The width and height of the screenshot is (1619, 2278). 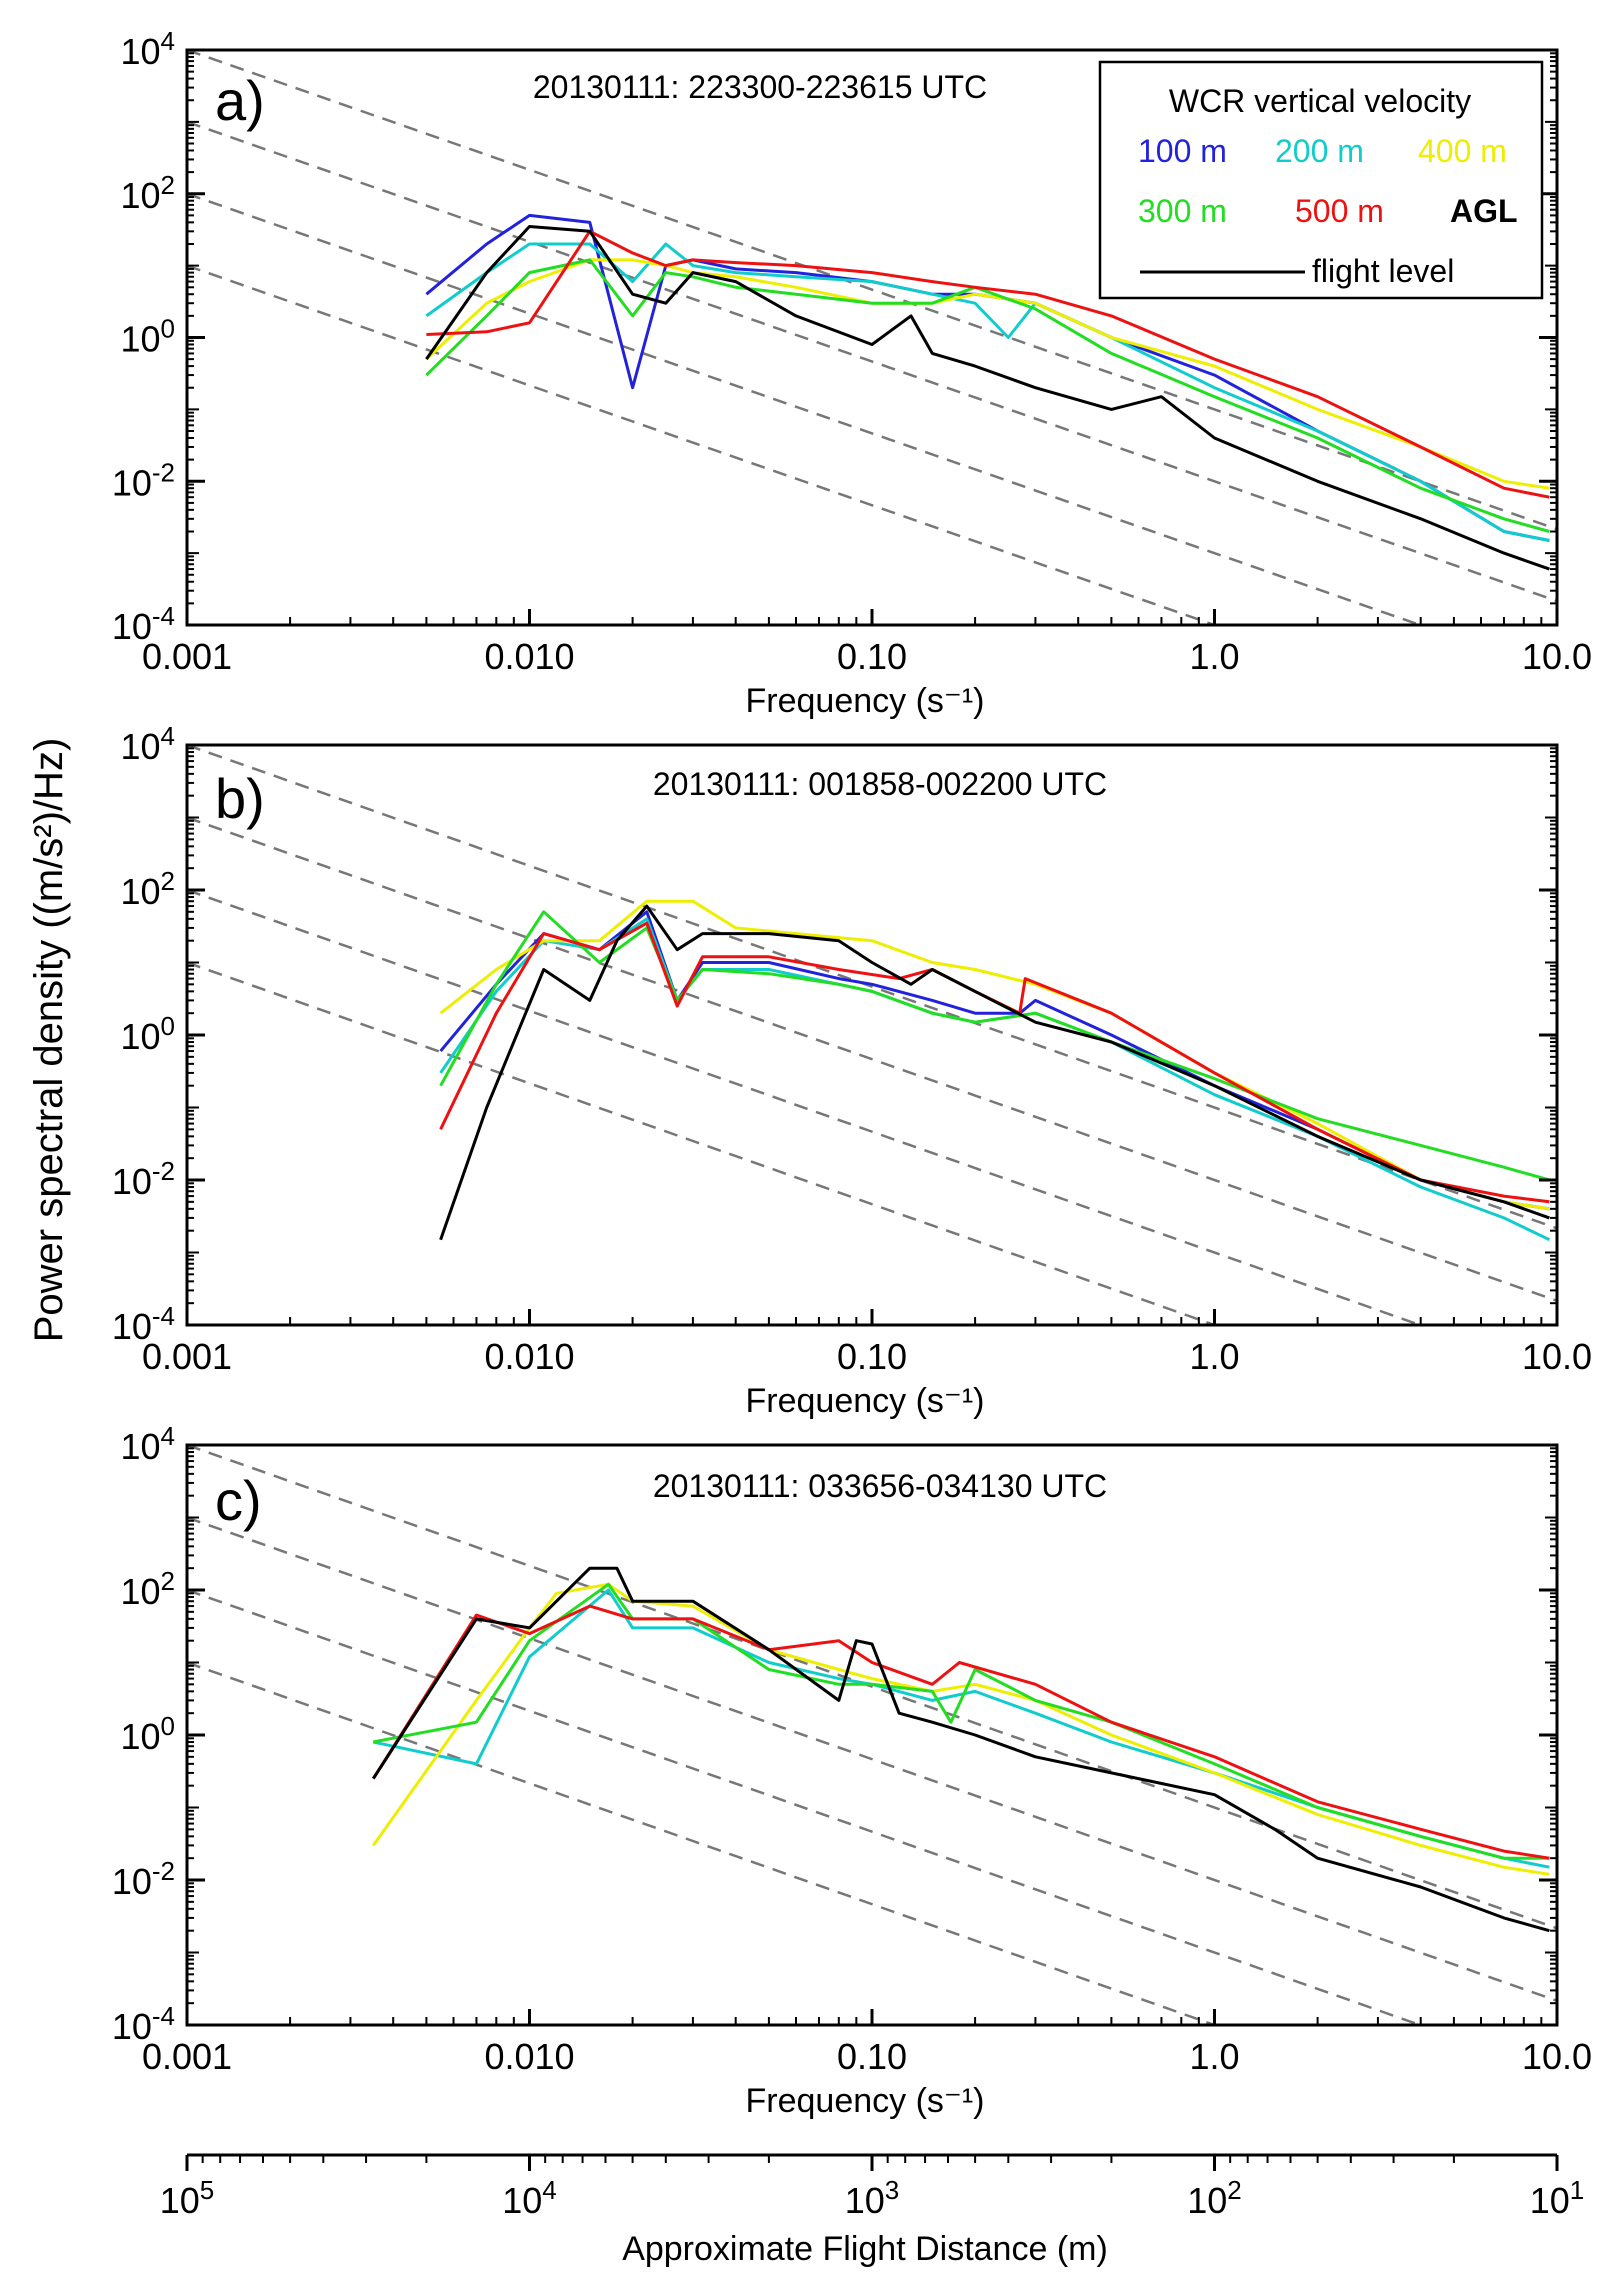 I want to click on distance-axis-label: Approximate Flight Distance (m), so click(x=865, y=2249).